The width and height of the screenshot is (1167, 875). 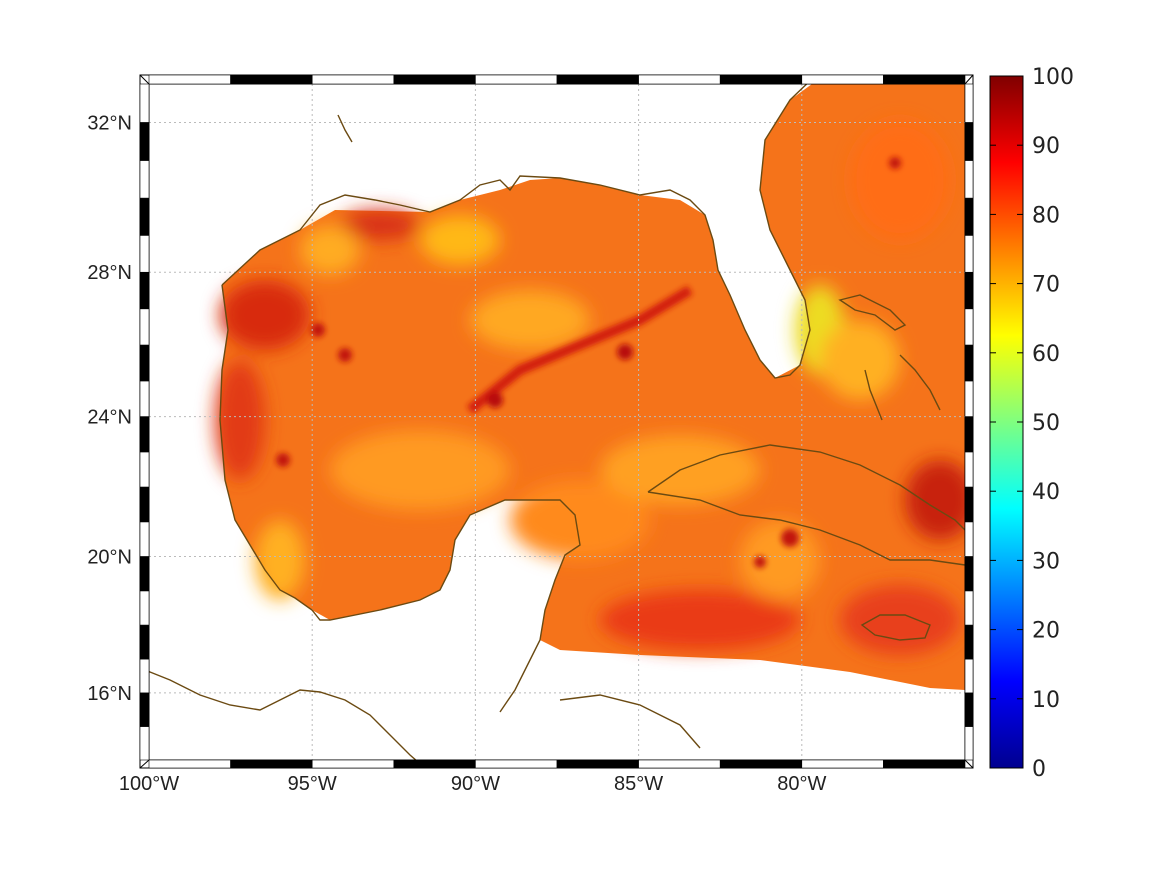 I want to click on y-tick-label: 20°N, so click(x=109, y=557).